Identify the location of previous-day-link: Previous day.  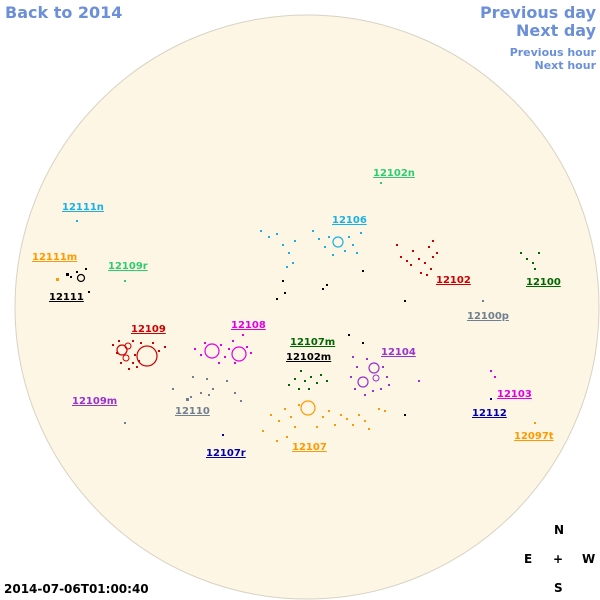
(537, 12).